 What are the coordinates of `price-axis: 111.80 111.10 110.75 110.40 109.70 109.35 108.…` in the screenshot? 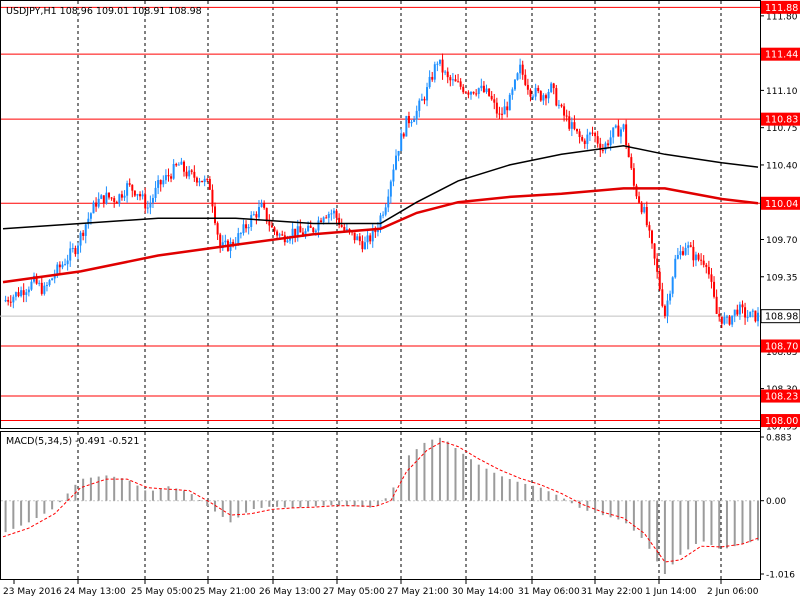 It's located at (779, 222).